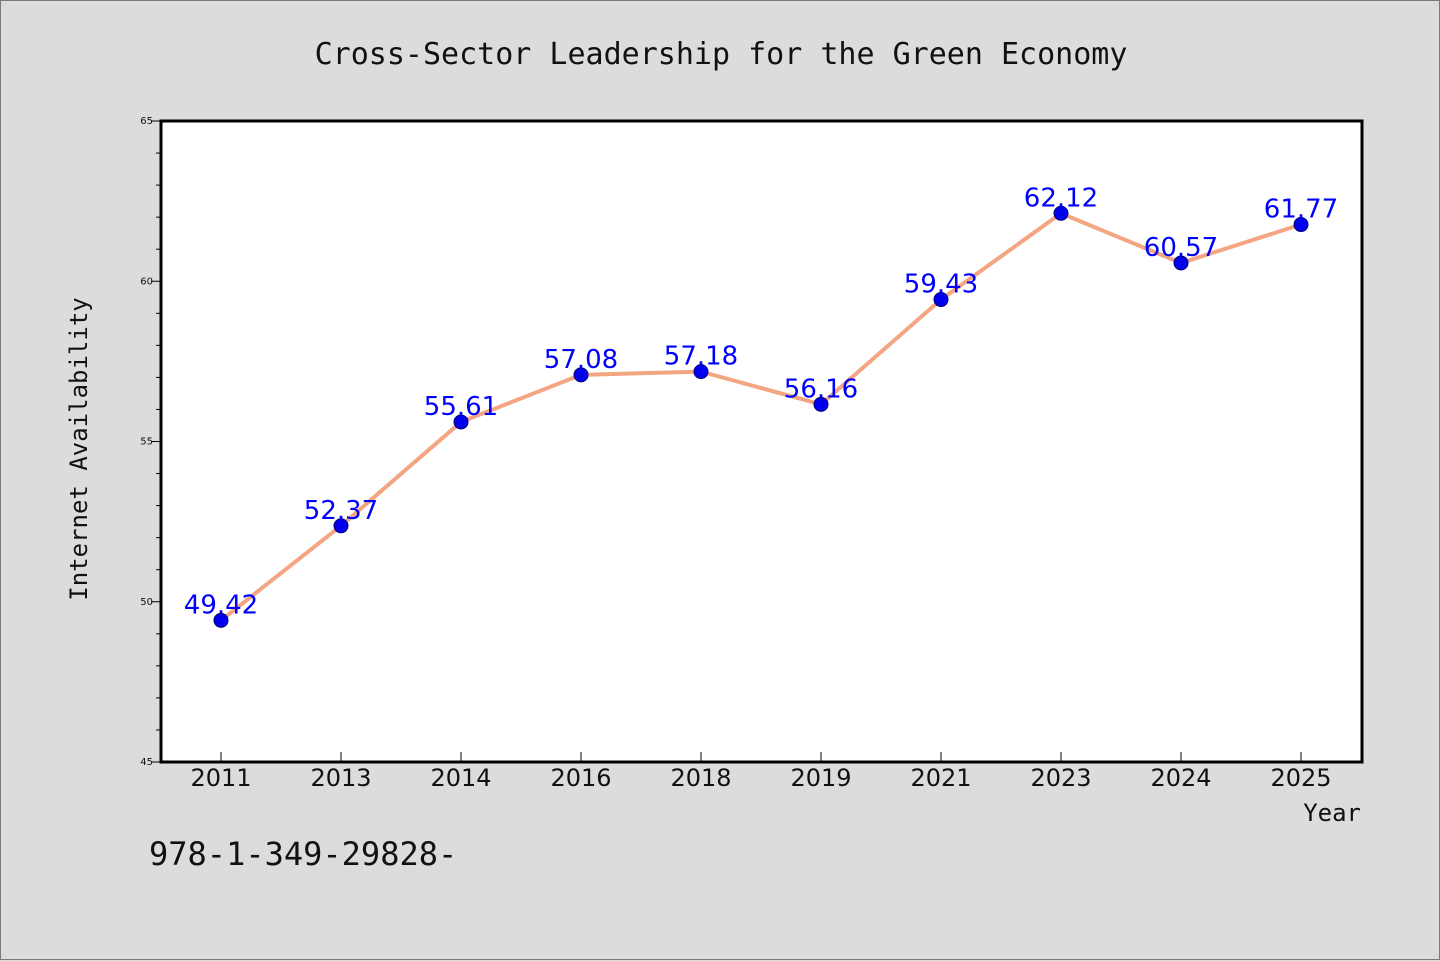 Image resolution: width=1440 pixels, height=961 pixels. Describe the element at coordinates (581, 360) in the screenshot. I see `data-label: 57.08` at that location.